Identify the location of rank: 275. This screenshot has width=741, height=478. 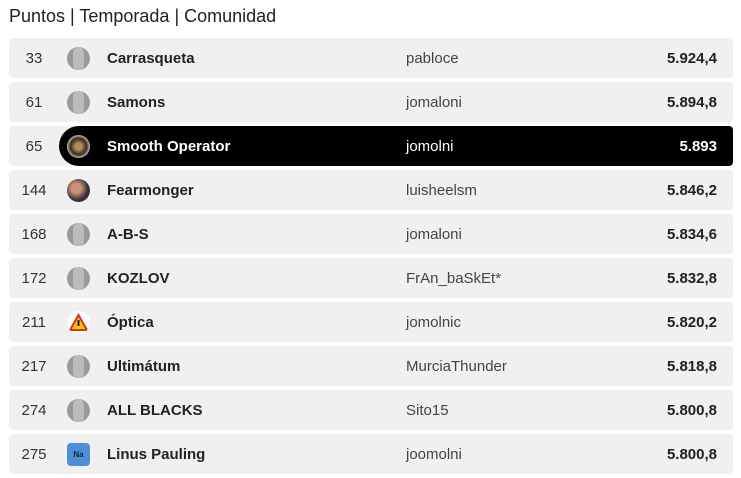
(34, 454).